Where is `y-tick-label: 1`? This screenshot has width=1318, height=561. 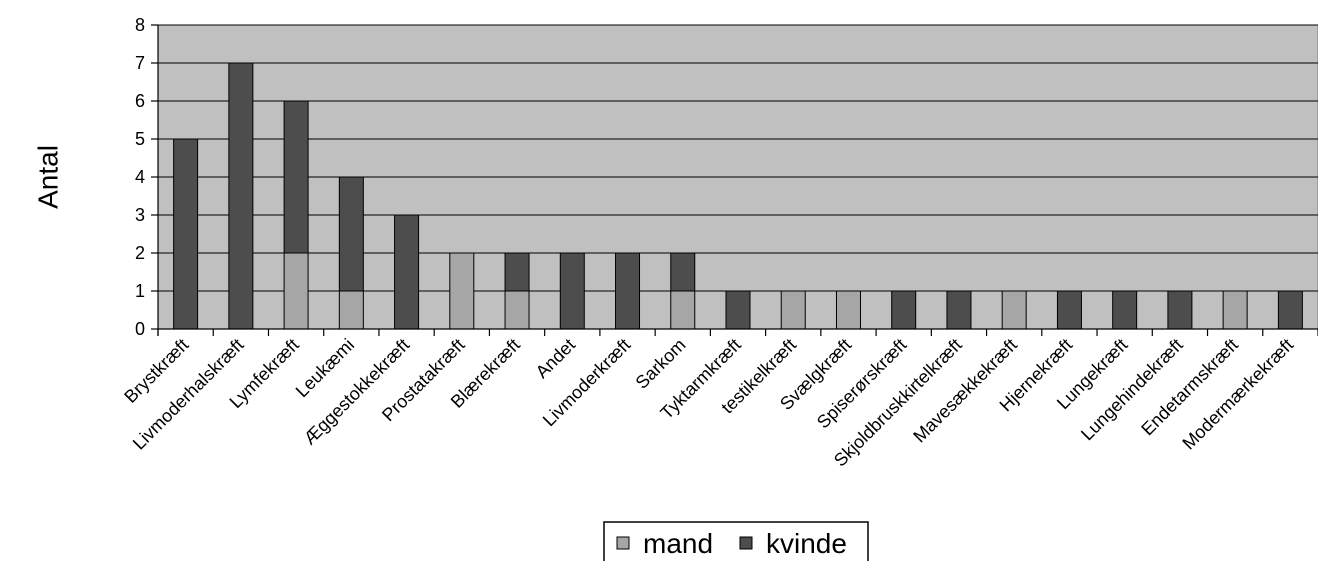 y-tick-label: 1 is located at coordinates (140, 291).